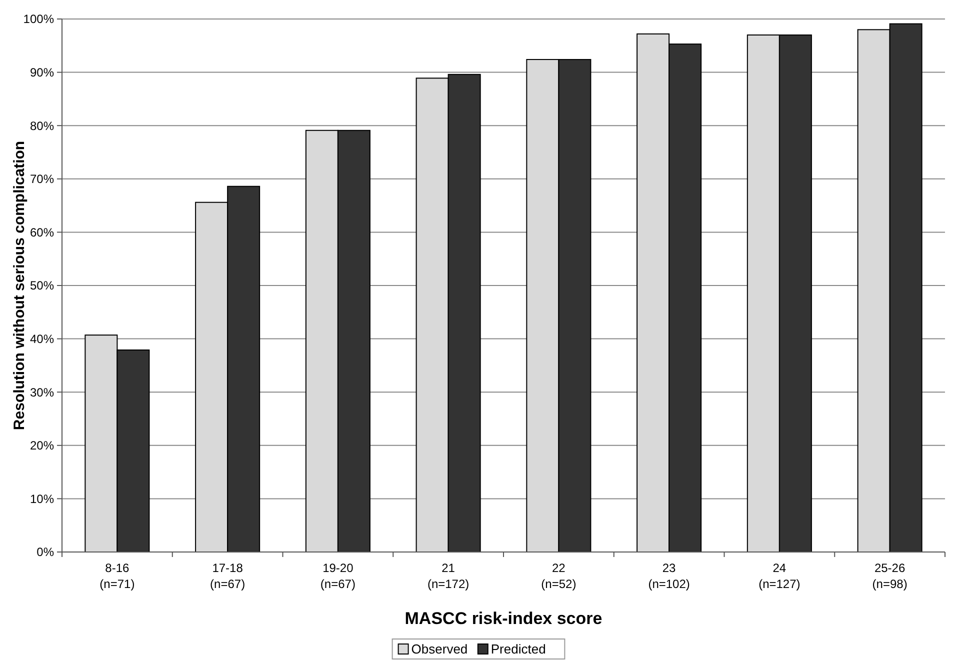 The height and width of the screenshot is (663, 957). Describe the element at coordinates (42, 232) in the screenshot. I see `y-tick-label: 60%` at that location.